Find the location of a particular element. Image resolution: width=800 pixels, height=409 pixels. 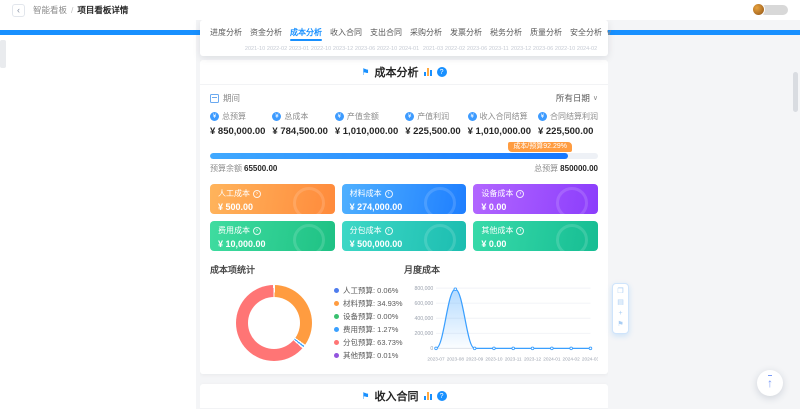

tab-funds: 资金分析 is located at coordinates (266, 32).